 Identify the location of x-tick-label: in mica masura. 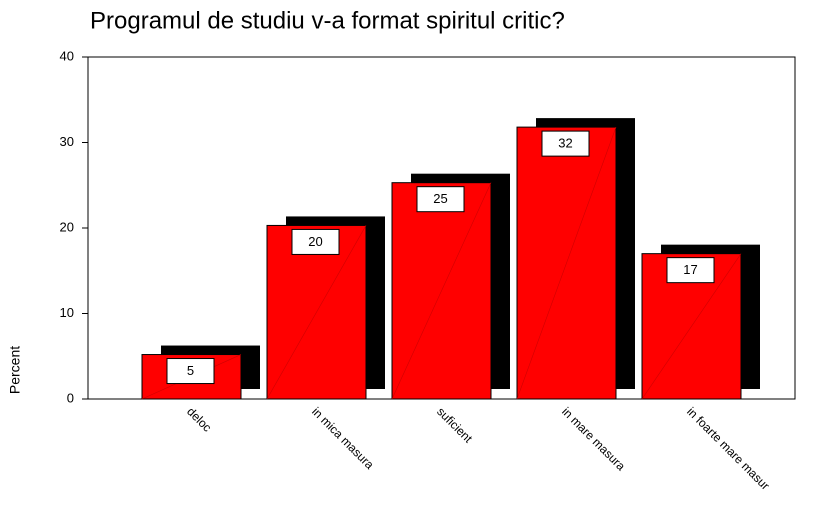
(343, 438).